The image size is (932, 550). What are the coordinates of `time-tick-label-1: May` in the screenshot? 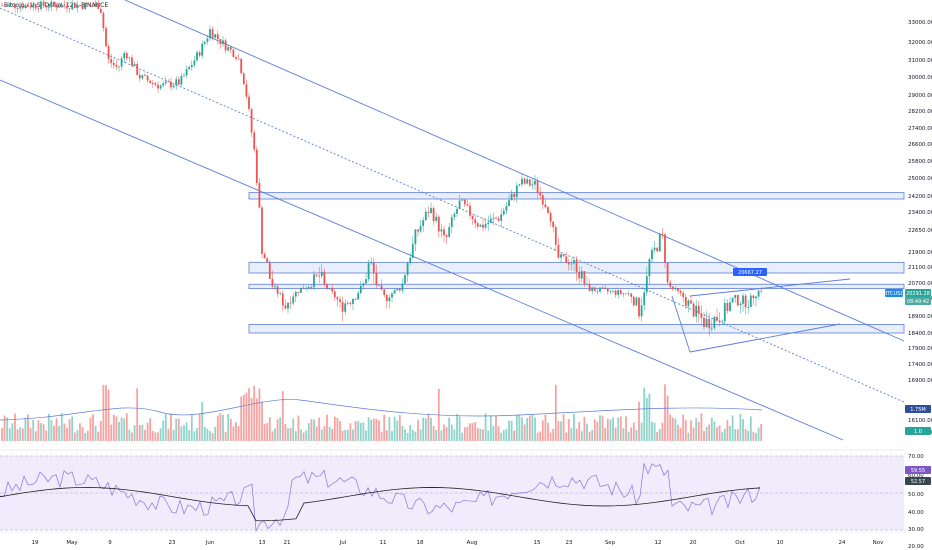 It's located at (72, 543).